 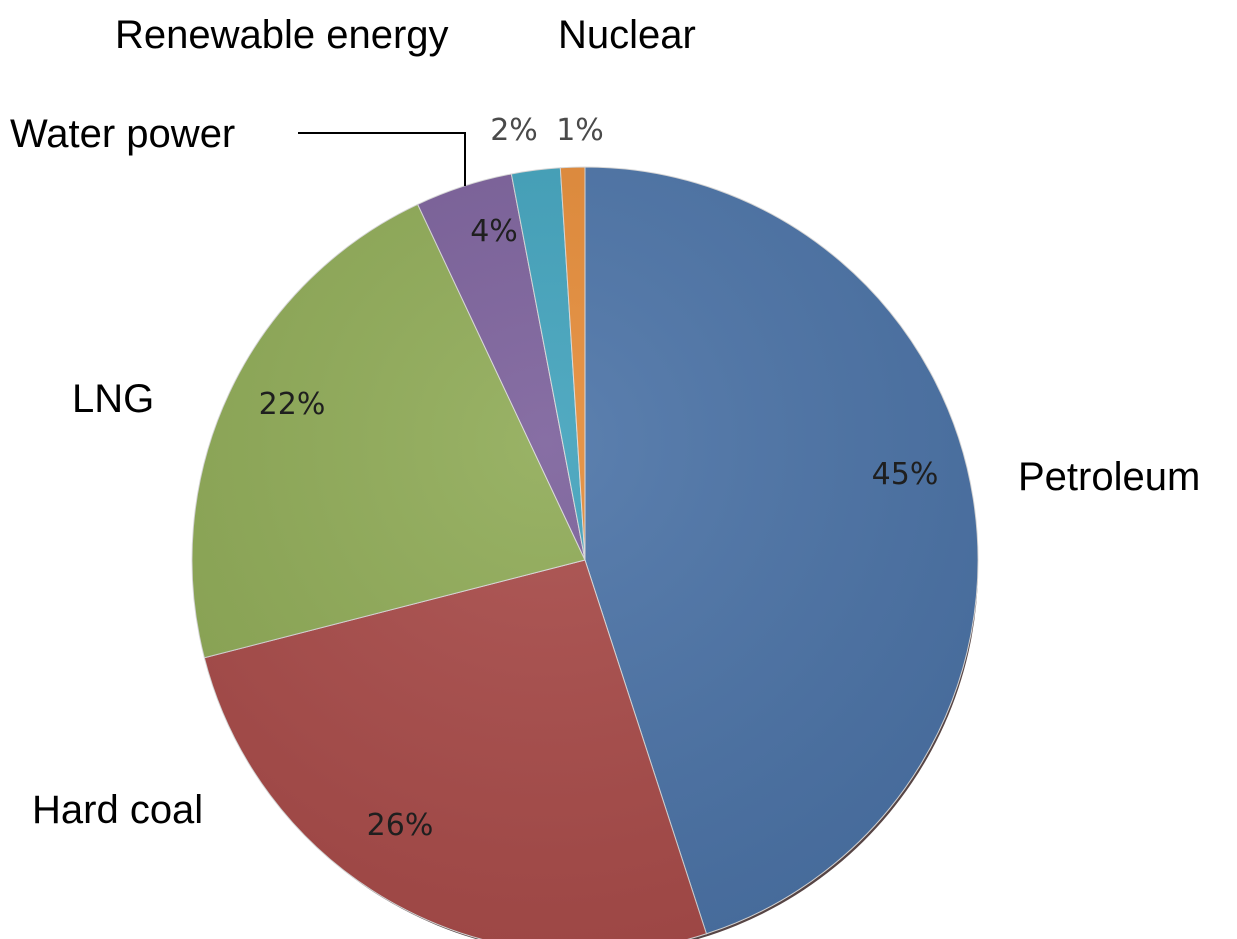 I want to click on data-label-petroleum: 45%, so click(x=905, y=474).